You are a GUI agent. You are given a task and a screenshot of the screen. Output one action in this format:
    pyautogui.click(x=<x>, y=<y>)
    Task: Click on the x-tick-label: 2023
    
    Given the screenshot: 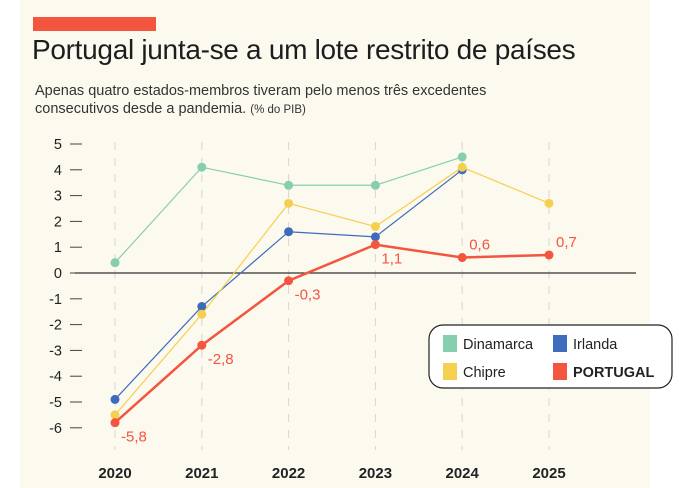 What is the action you would take?
    pyautogui.click(x=375, y=473)
    